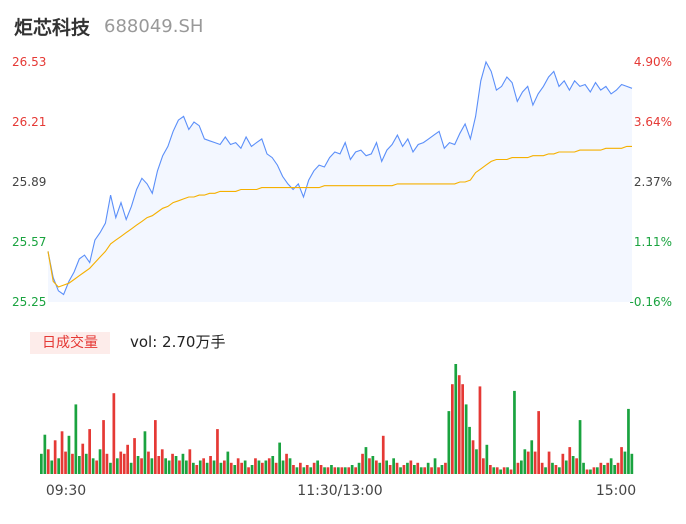  Describe the element at coordinates (653, 62) in the screenshot. I see `y-tick-label-right: 4.90%` at that location.